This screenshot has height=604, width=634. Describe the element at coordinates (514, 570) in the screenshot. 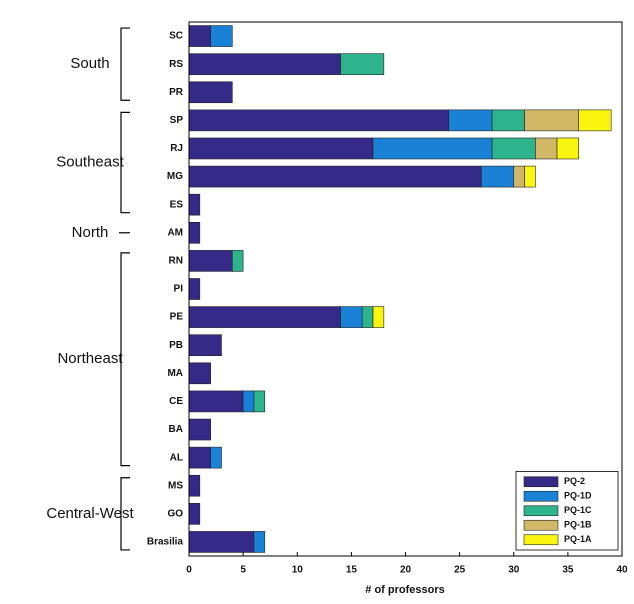

I see `x-tick-label: 30` at that location.